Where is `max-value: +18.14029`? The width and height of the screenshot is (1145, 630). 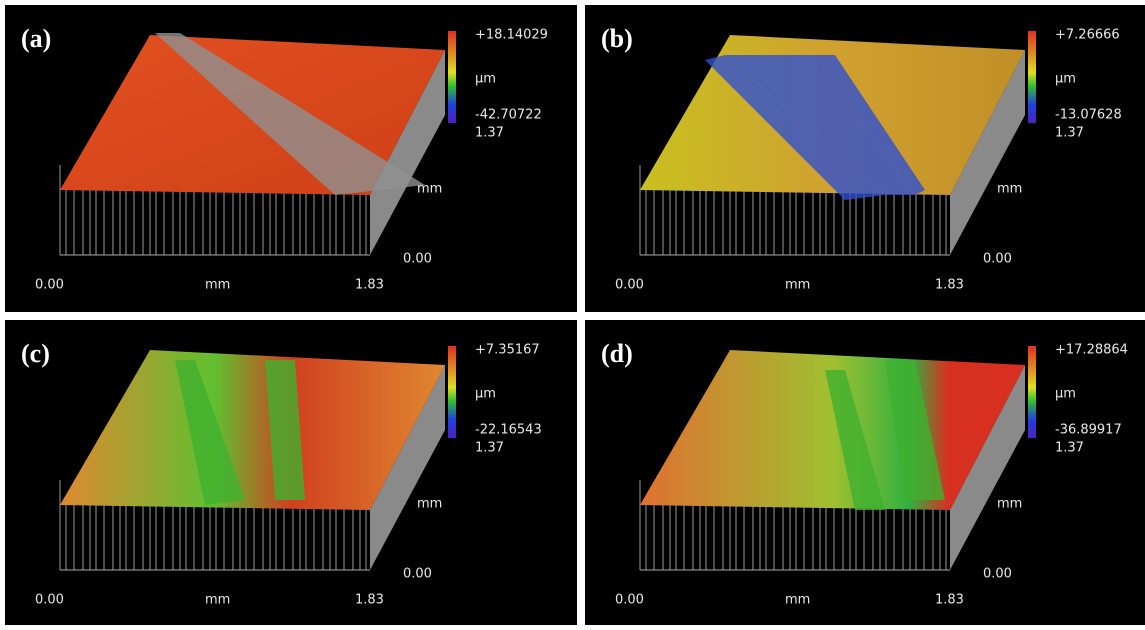
max-value: +18.14029 is located at coordinates (511, 35).